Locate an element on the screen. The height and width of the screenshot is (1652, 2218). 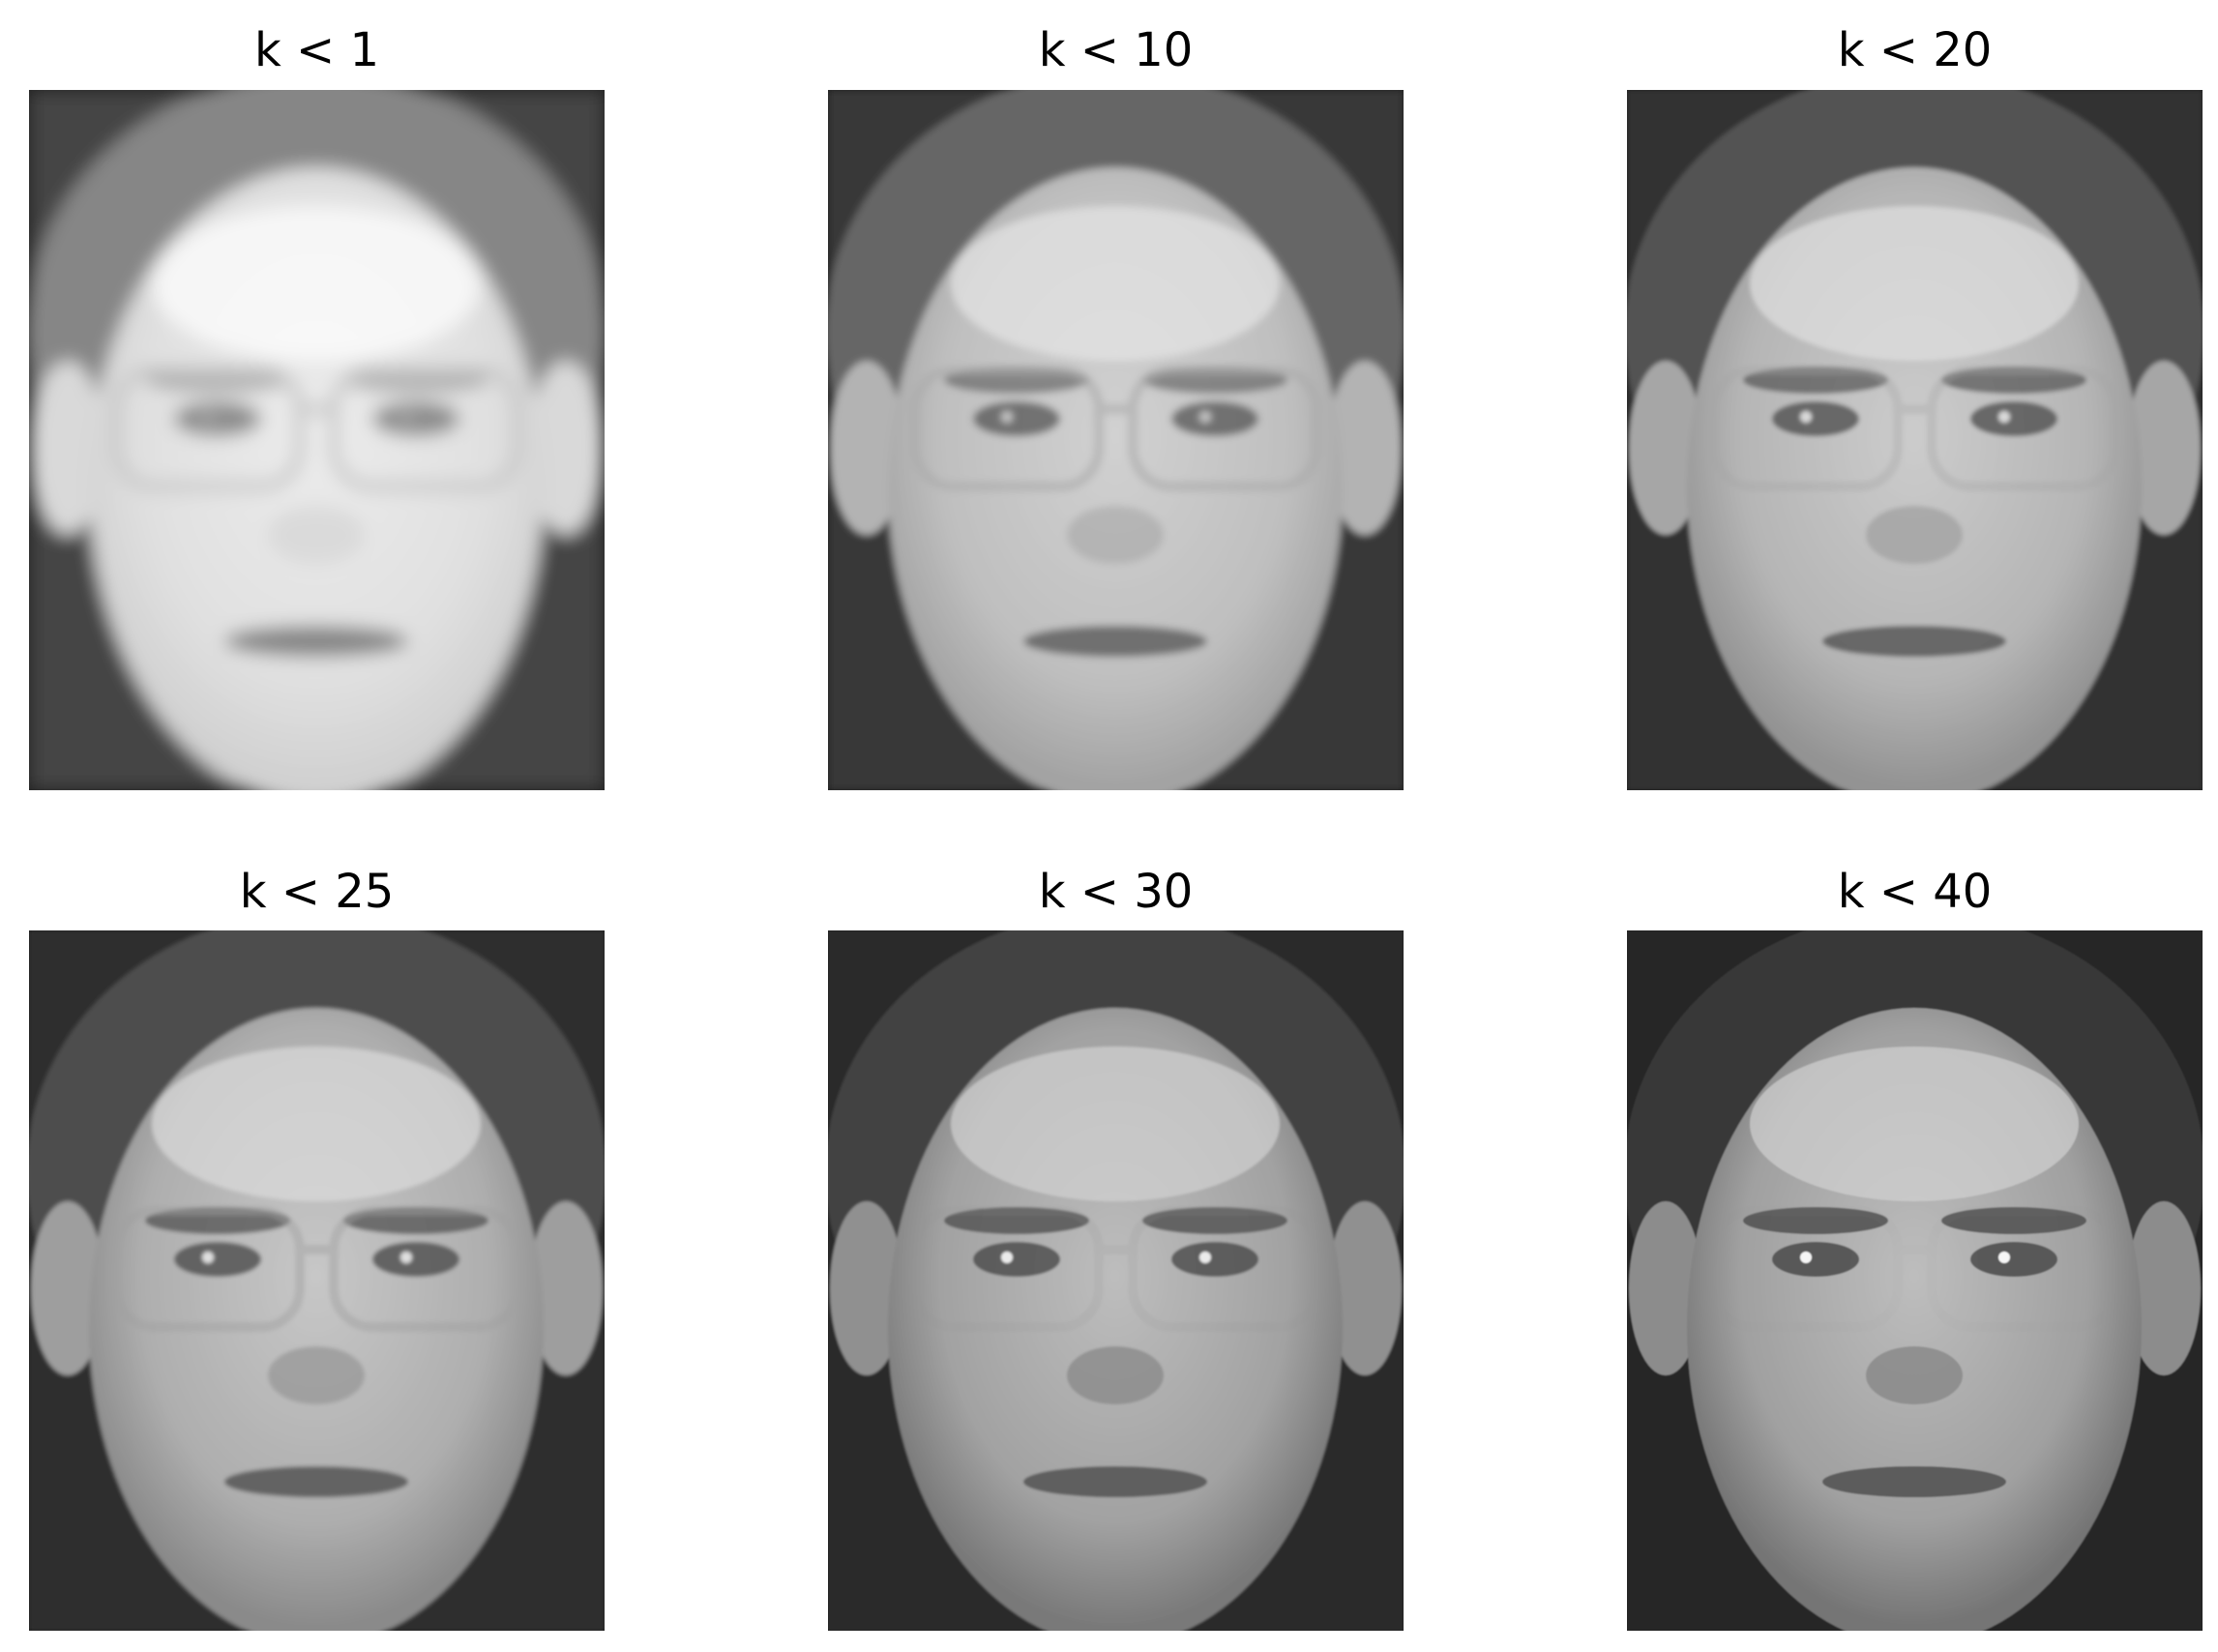
panel-title: k < 10 is located at coordinates (1116, 50).